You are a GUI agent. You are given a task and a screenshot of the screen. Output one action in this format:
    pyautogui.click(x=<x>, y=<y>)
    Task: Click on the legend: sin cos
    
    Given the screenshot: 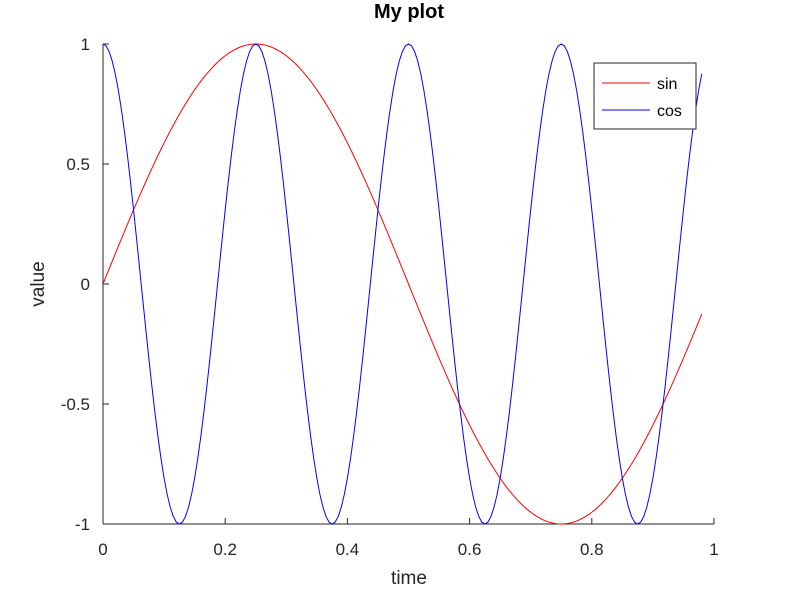 What is the action you would take?
    pyautogui.click(x=645, y=96)
    